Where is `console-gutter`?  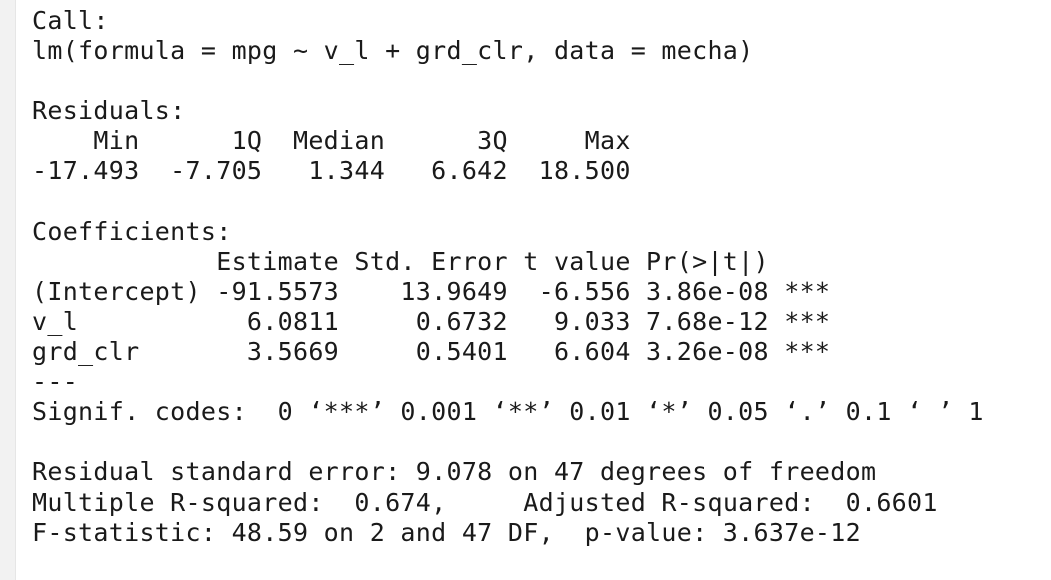 console-gutter is located at coordinates (8, 290).